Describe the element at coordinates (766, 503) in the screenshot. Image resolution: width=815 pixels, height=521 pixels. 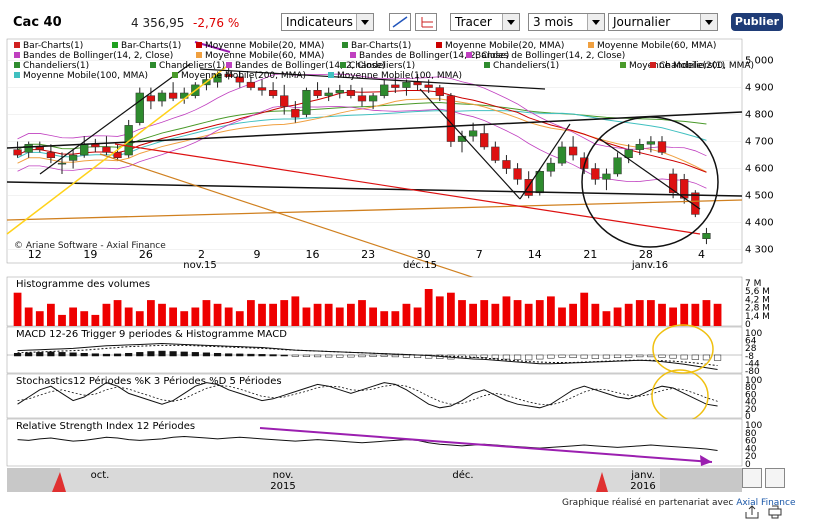
I see `footer-link: Axial Finance` at that location.